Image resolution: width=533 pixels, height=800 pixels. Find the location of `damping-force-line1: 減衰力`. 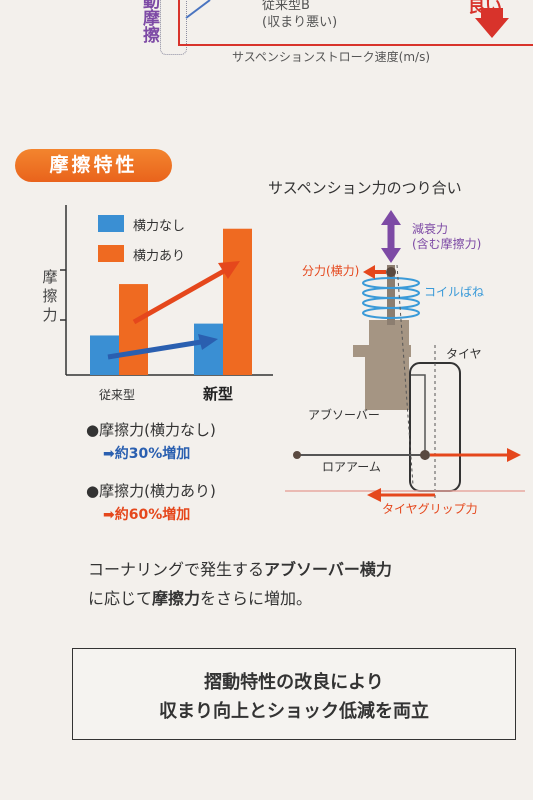

damping-force-line1: 減衰力 is located at coordinates (430, 229).